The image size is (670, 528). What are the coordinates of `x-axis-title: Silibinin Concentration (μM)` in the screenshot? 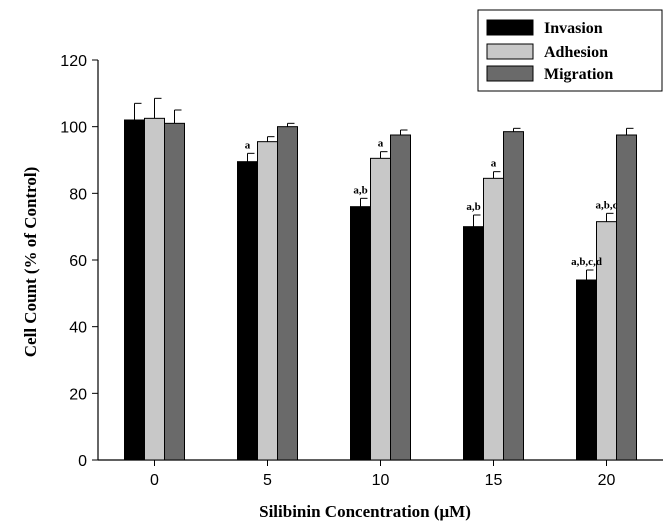 It's located at (365, 511).